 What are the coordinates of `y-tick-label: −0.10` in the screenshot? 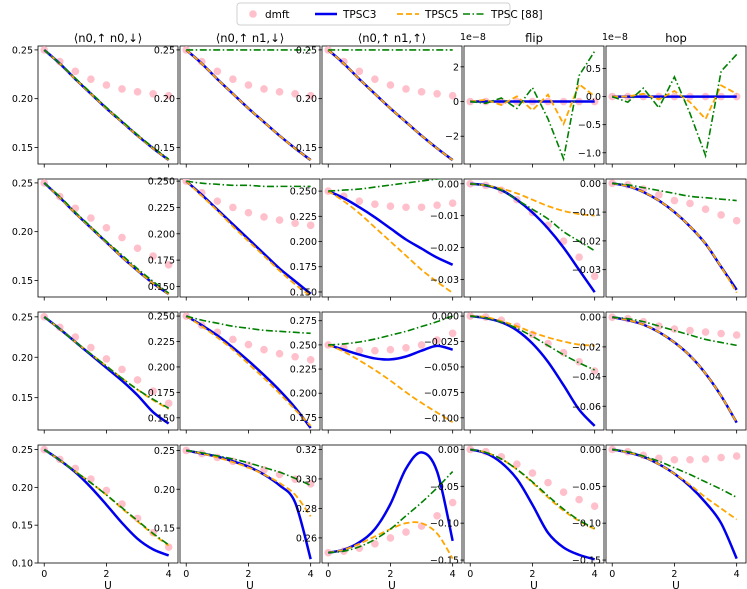 It's located at (444, 524).